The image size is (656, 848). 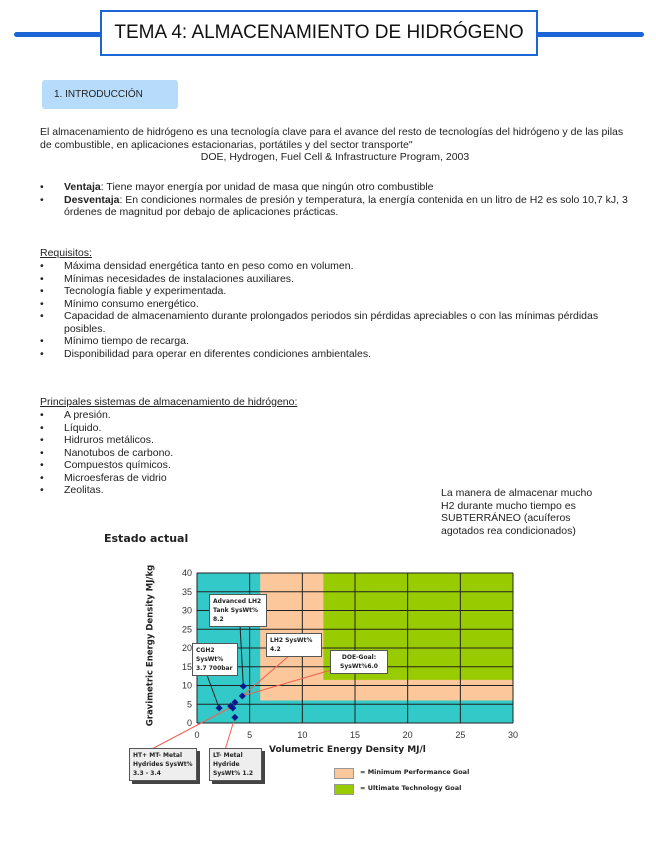 I want to click on y-tick-label: 0, so click(x=189, y=723).